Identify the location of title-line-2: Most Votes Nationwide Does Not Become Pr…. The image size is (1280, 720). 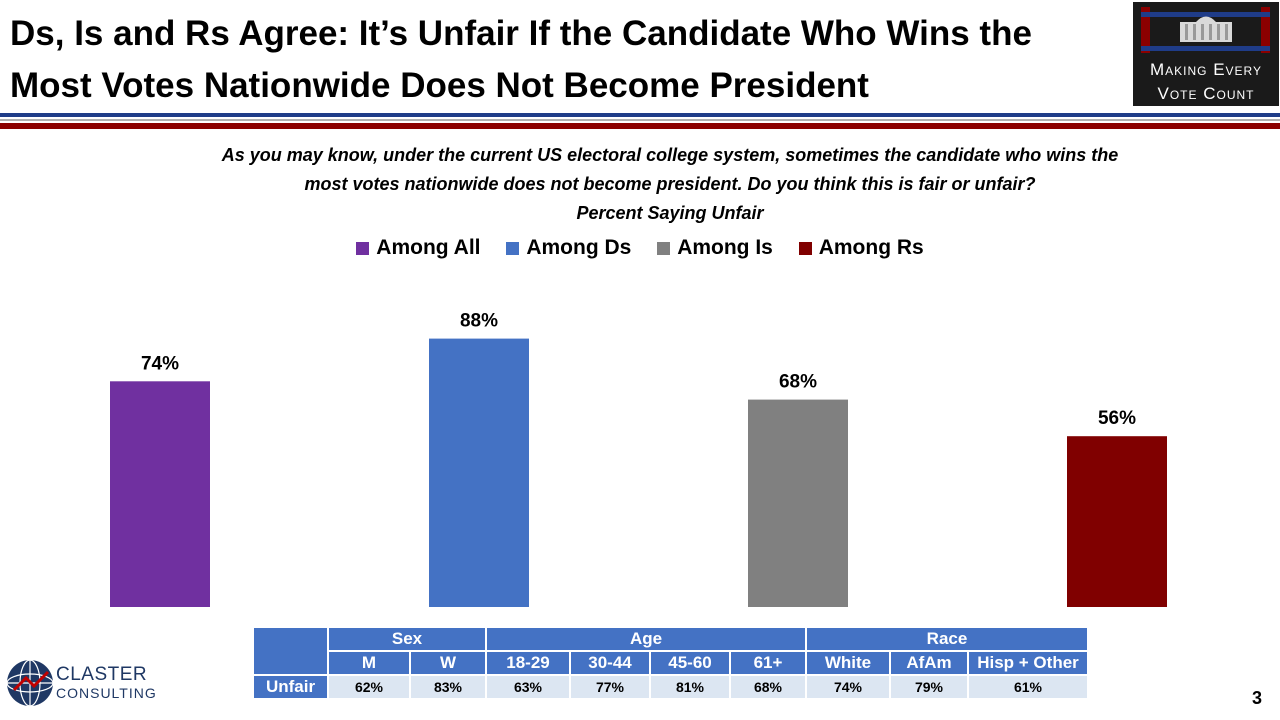
(439, 85).